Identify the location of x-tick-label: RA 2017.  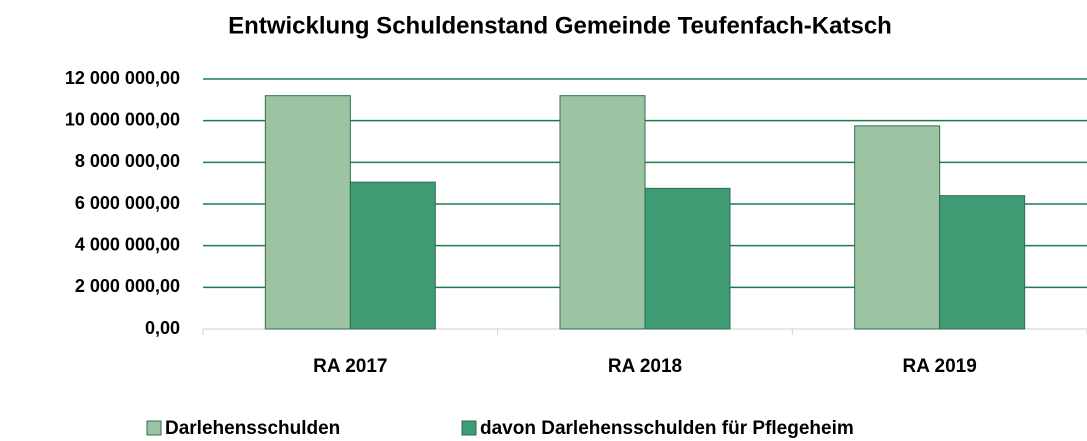
(350, 366).